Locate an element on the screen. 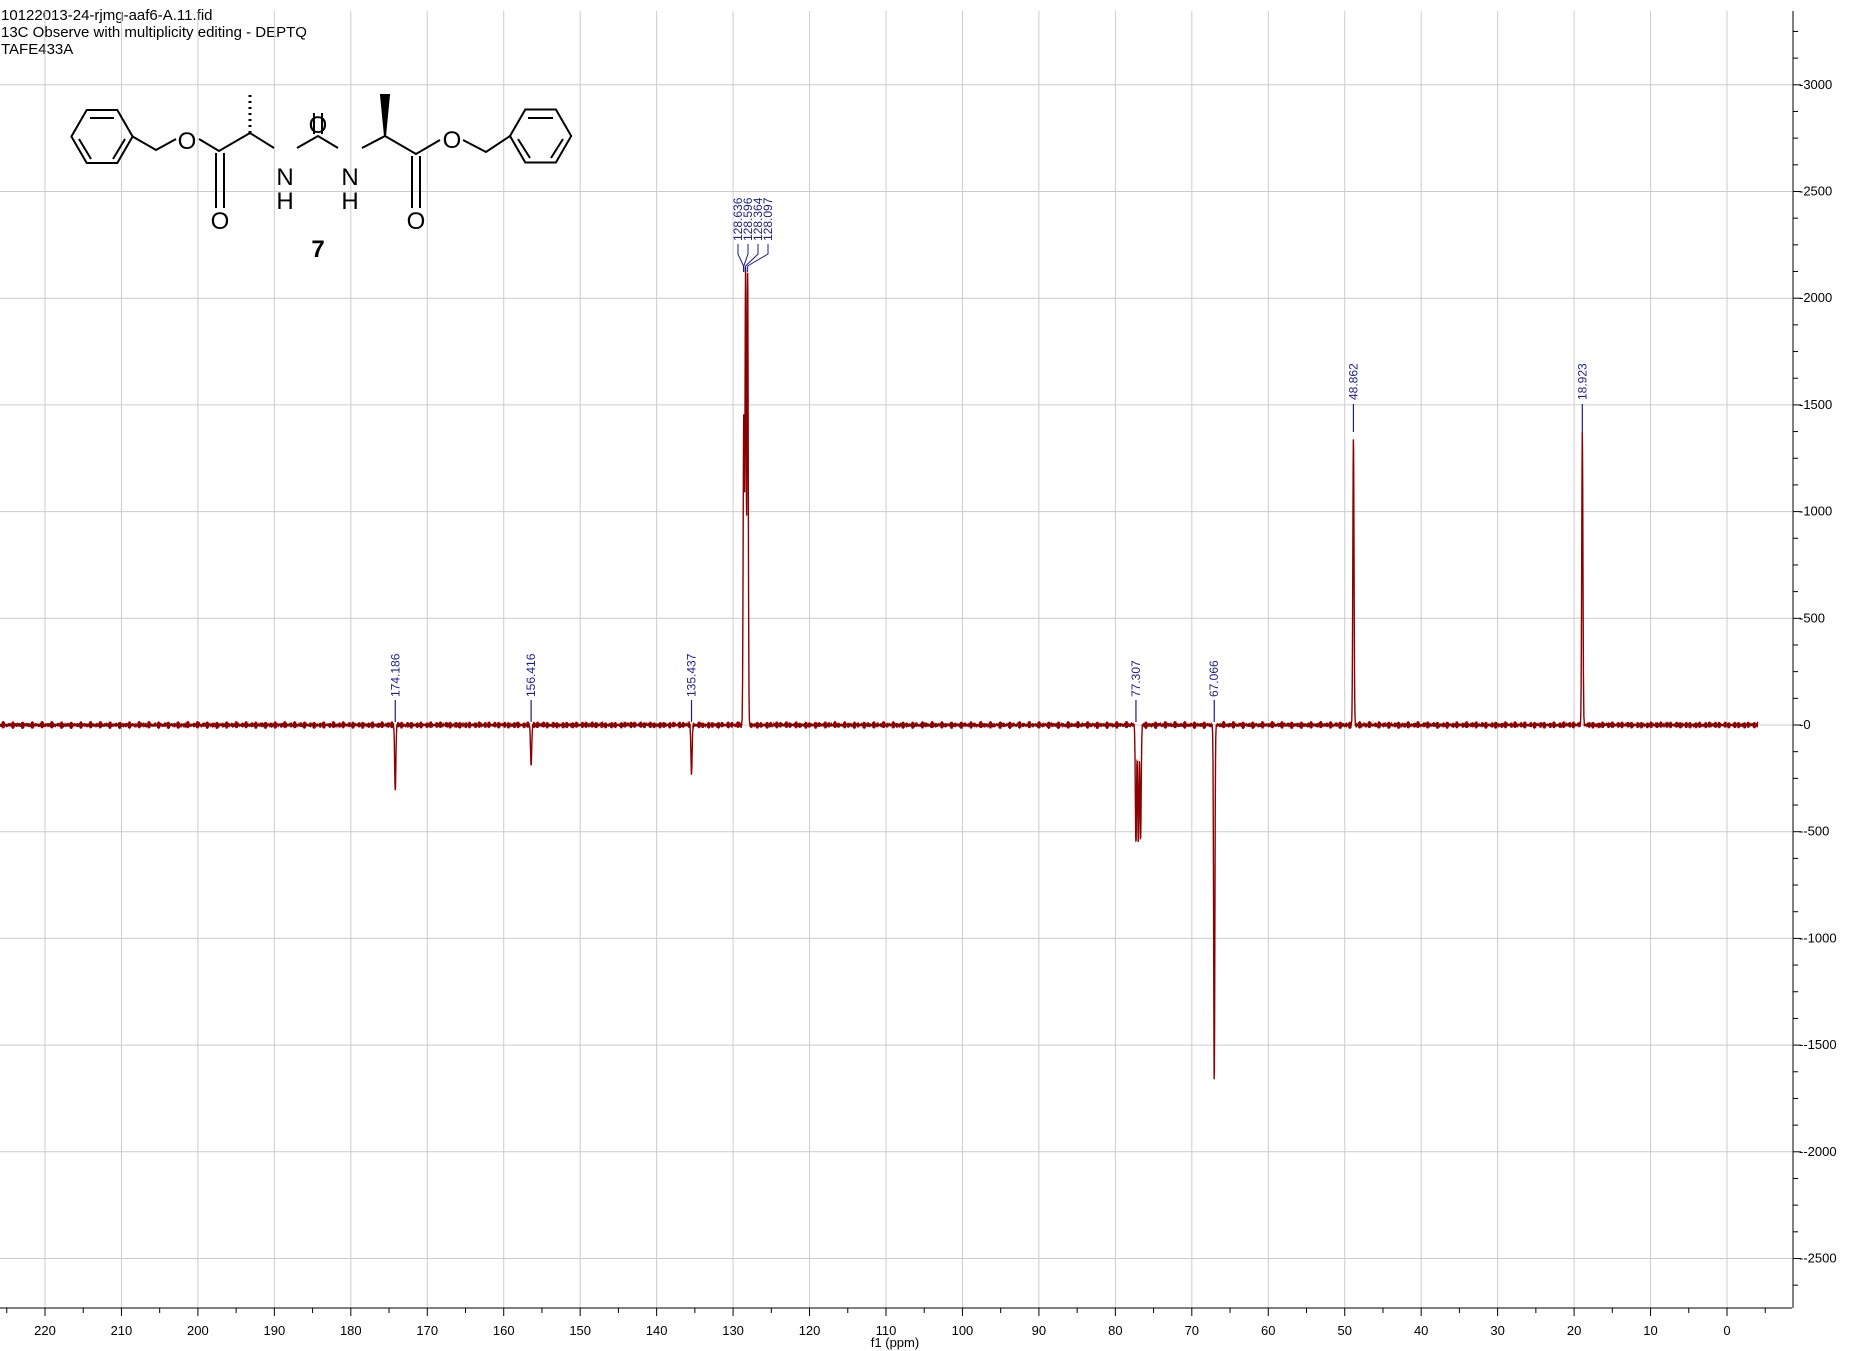 This screenshot has height=1351, width=1849. x-tick-label: 100 is located at coordinates (963, 1330).